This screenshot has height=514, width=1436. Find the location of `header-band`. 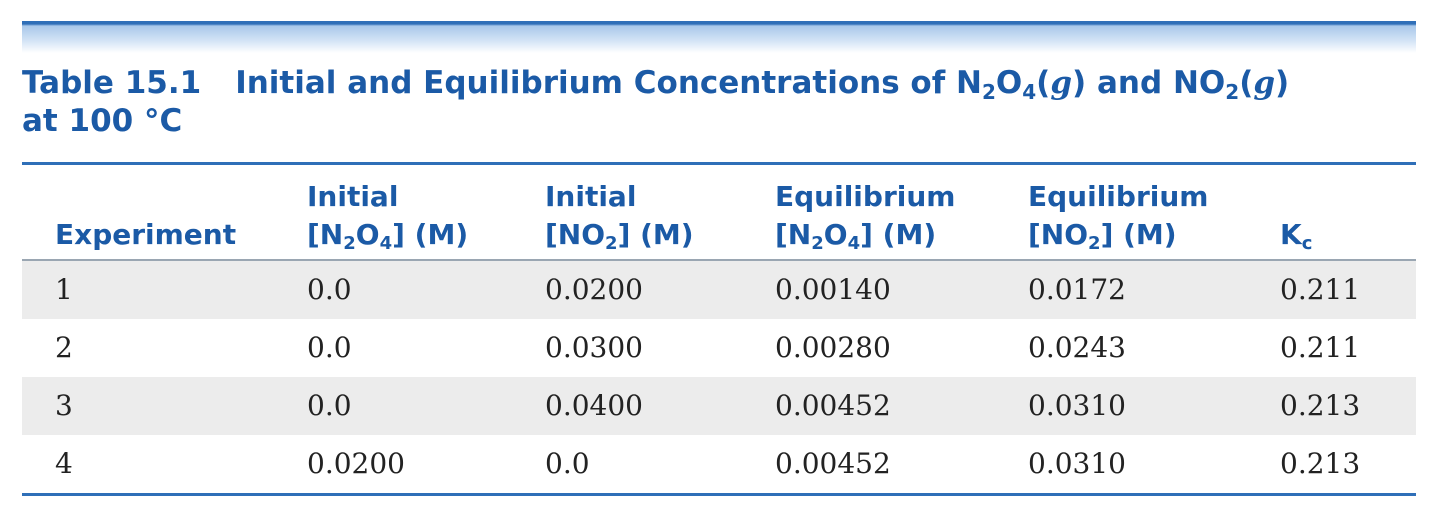

header-band is located at coordinates (719, 37).